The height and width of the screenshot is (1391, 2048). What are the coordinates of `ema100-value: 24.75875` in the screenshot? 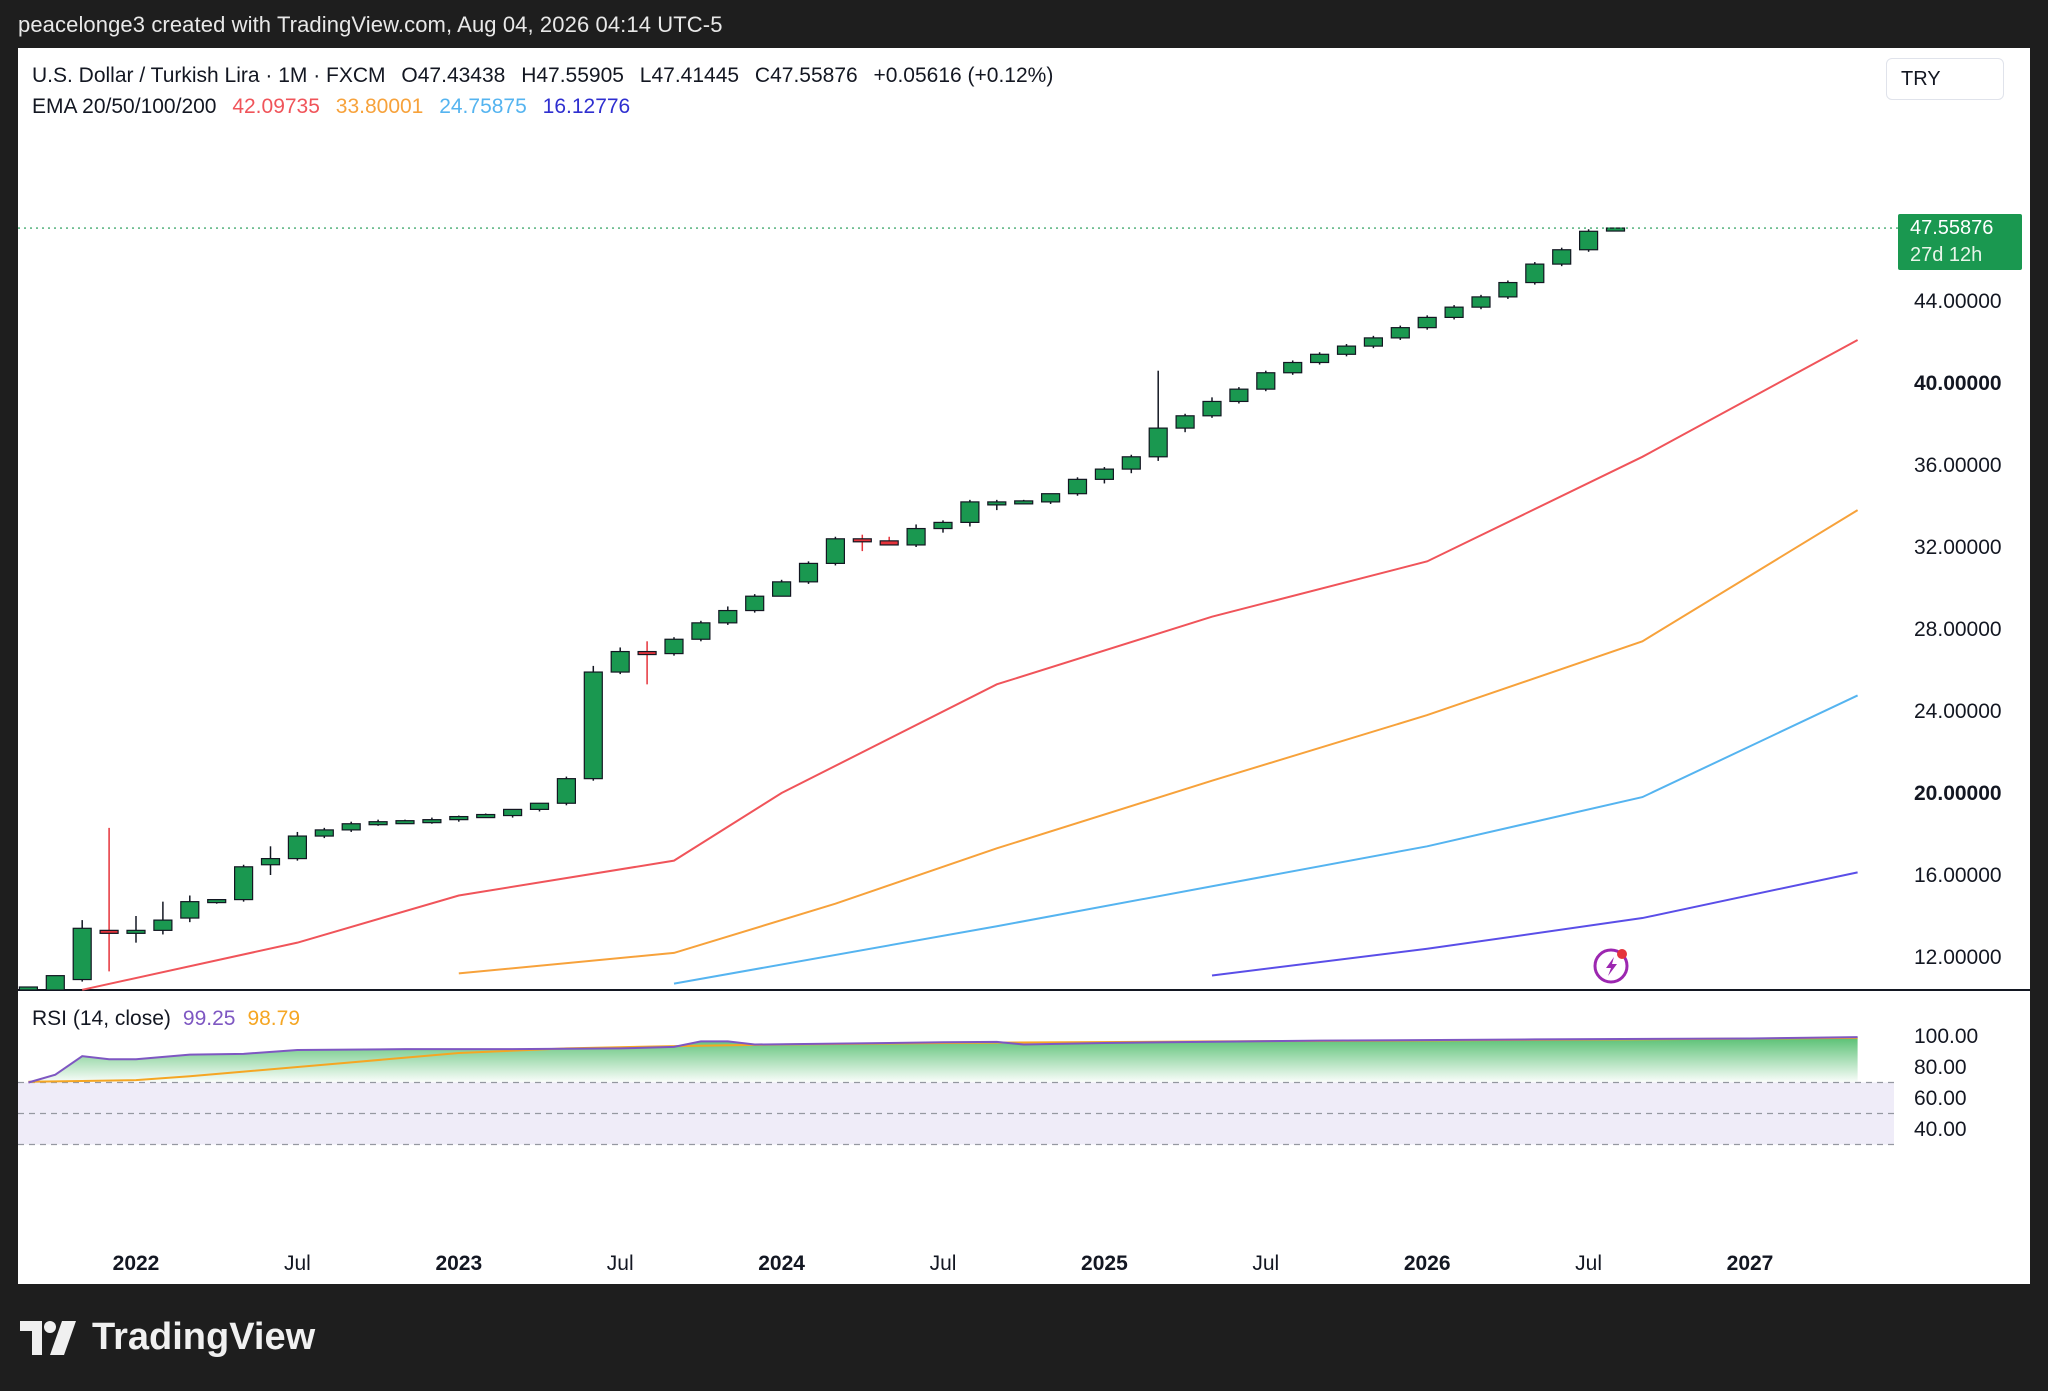 It's located at (483, 106).